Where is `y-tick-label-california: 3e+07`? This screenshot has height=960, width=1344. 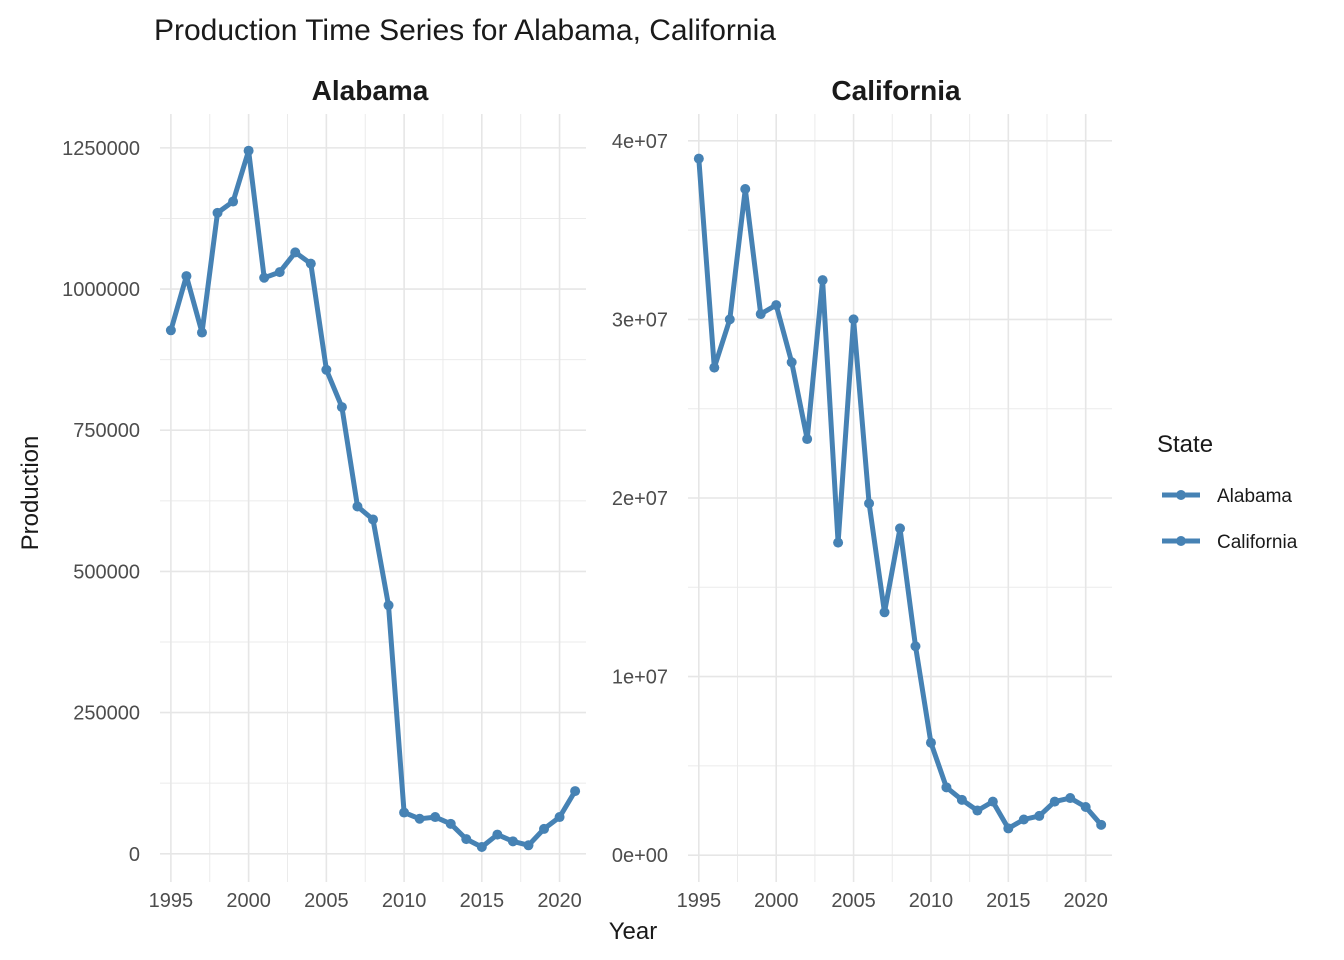 y-tick-label-california: 3e+07 is located at coordinates (640, 320).